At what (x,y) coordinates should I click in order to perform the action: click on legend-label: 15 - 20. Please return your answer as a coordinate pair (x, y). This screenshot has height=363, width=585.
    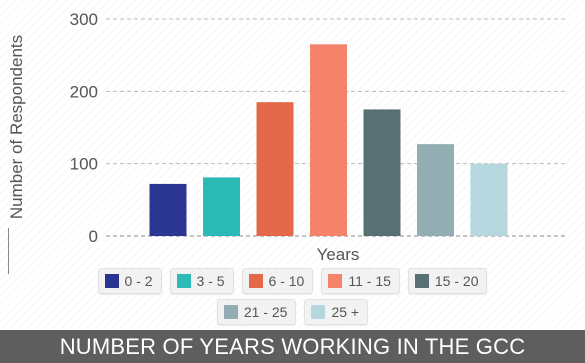
    Looking at the image, I should click on (456, 281).